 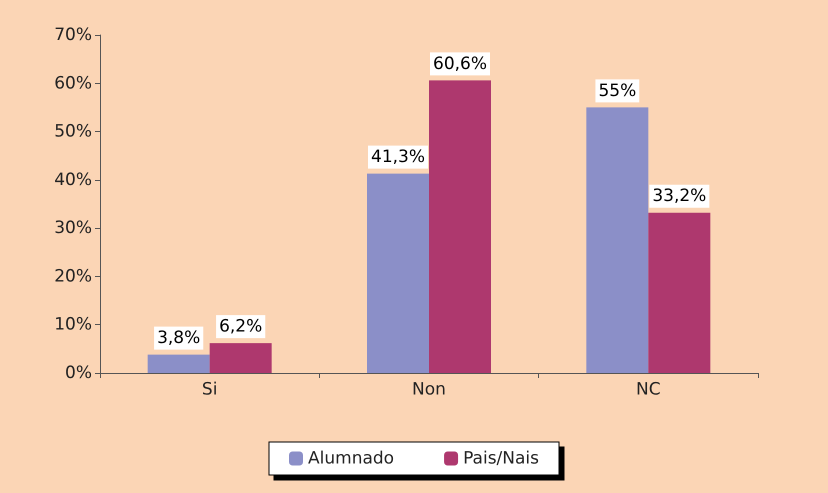 I want to click on y-tick-label: 10%, so click(x=73, y=324).